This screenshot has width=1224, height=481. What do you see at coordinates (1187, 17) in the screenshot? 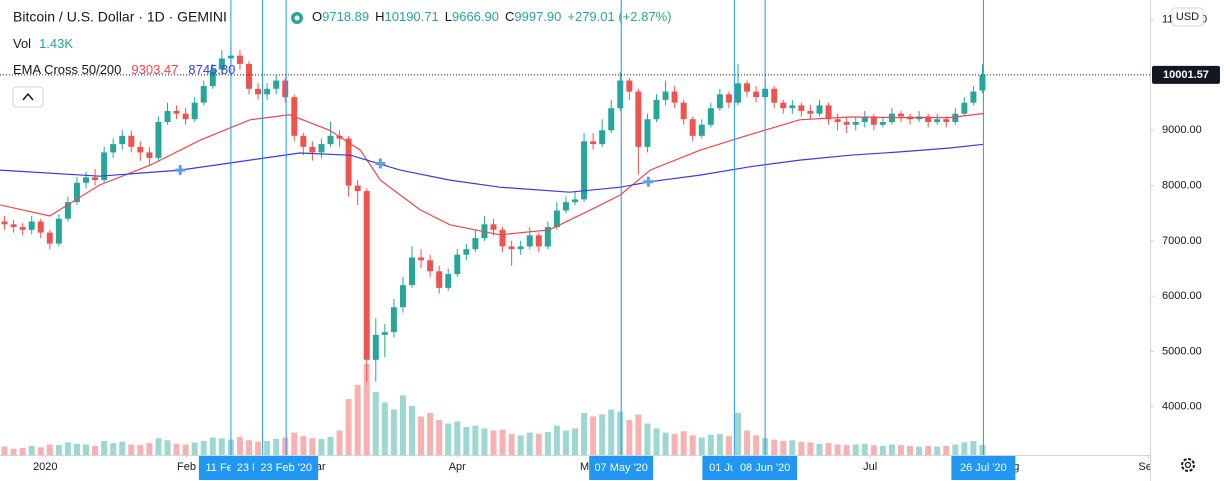
I see `currency-box` at bounding box center [1187, 17].